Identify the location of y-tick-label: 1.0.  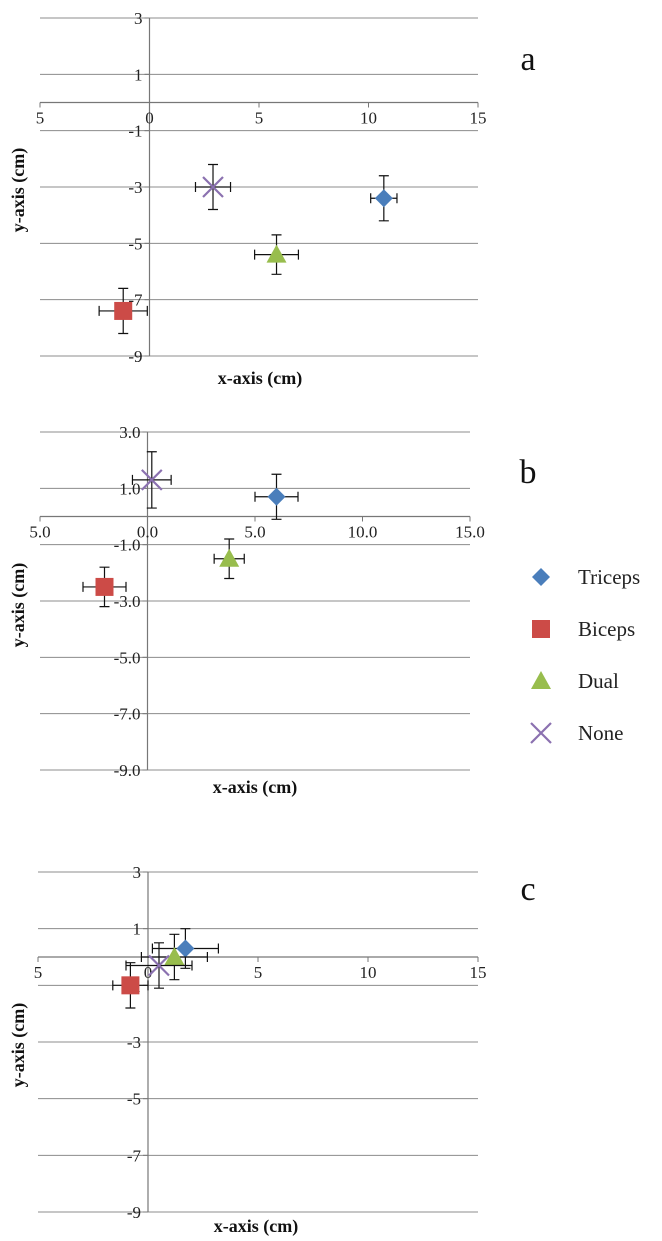
(129, 488).